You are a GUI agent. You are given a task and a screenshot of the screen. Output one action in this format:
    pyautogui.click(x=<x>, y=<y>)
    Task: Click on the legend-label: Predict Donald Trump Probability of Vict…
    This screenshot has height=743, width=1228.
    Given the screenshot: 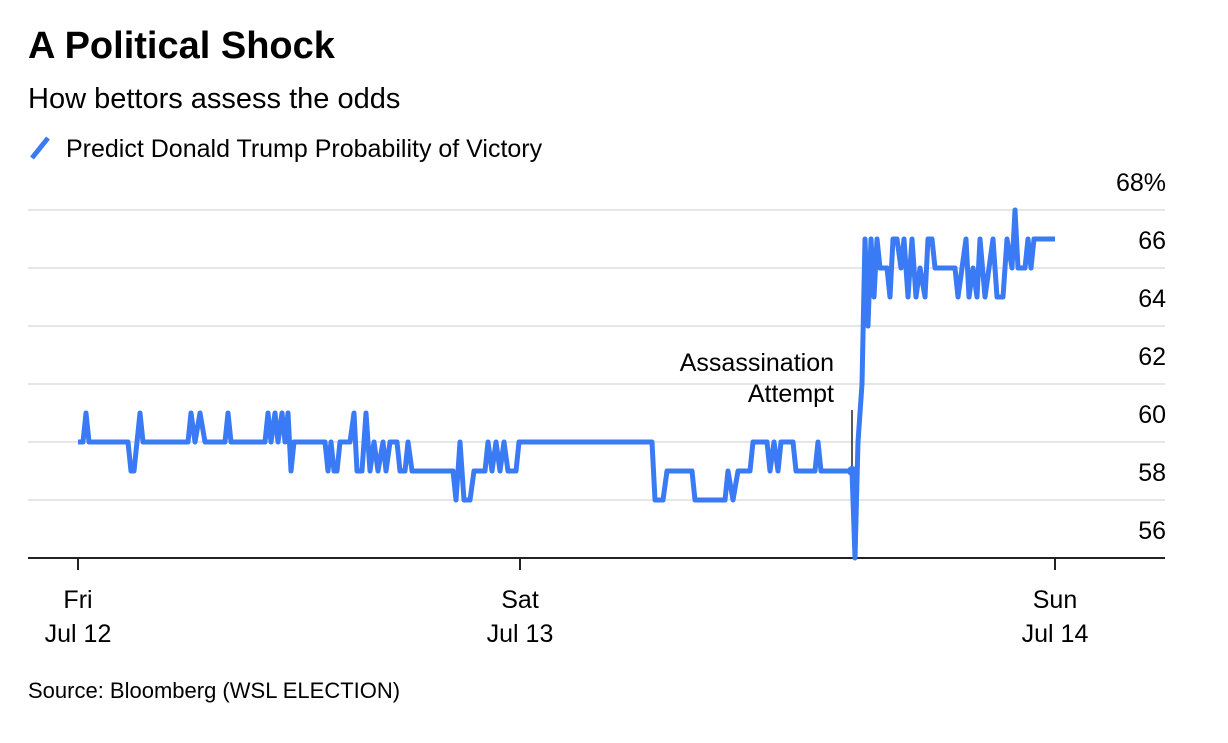 What is the action you would take?
    pyautogui.click(x=304, y=149)
    